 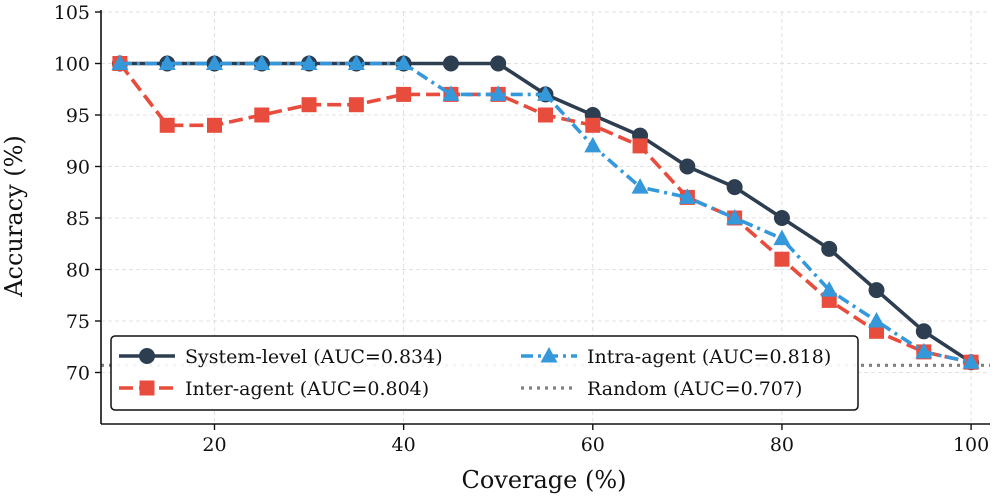 What do you see at coordinates (709, 357) in the screenshot?
I see `legend-label: Intra-agent (AUC=0.818)` at bounding box center [709, 357].